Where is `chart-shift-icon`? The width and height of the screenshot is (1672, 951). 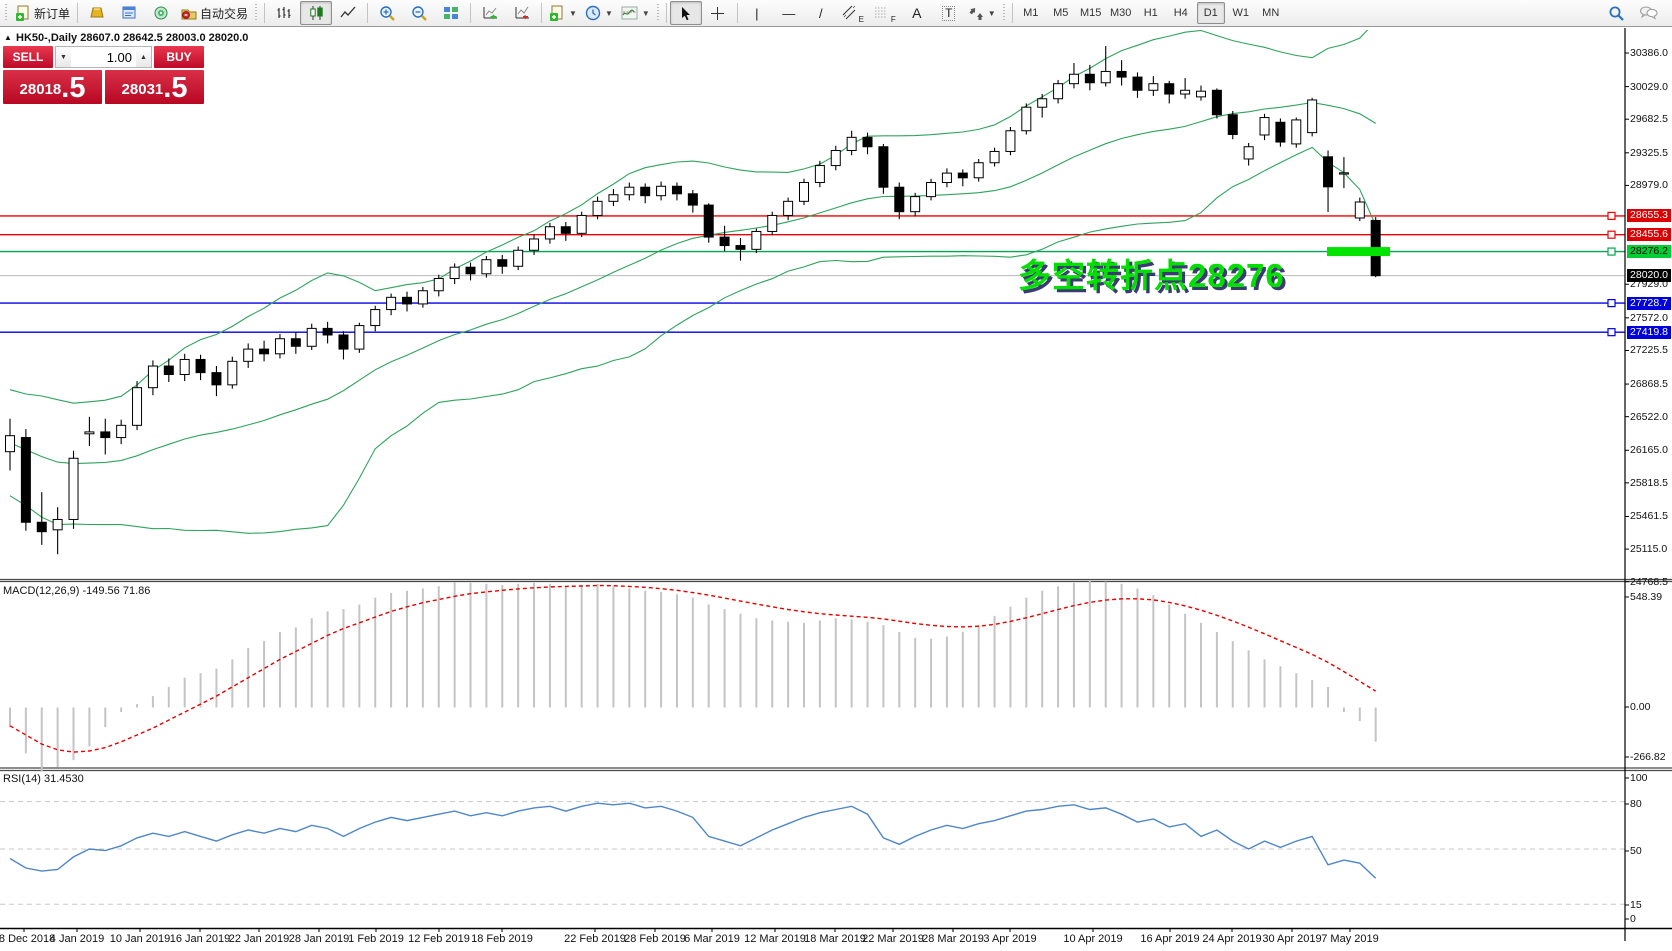
chart-shift-icon is located at coordinates (522, 13).